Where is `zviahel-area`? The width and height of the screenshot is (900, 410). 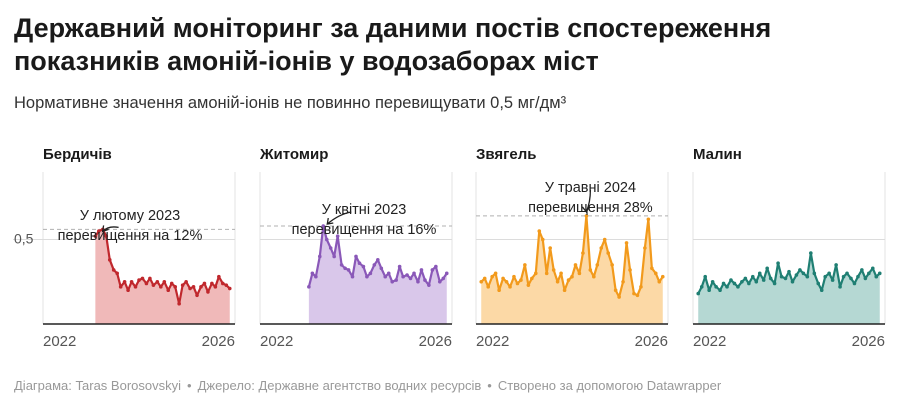
zviahel-area is located at coordinates (572, 269).